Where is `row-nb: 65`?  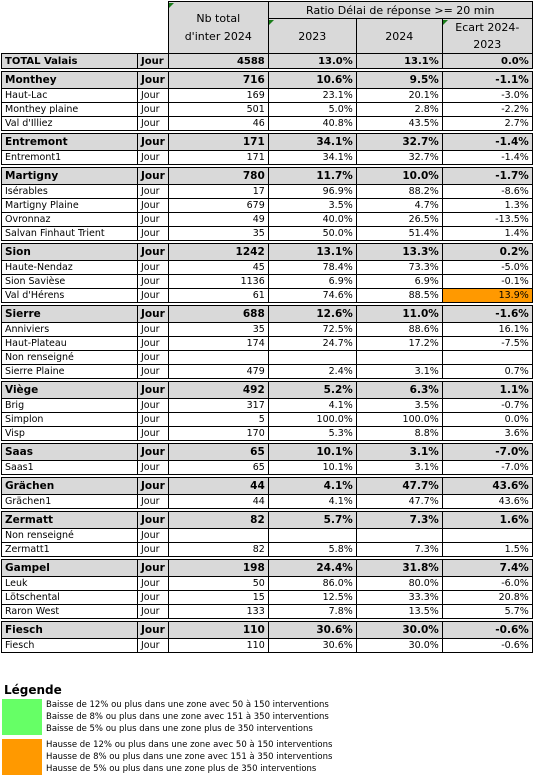
row-nb: 65 is located at coordinates (218, 452).